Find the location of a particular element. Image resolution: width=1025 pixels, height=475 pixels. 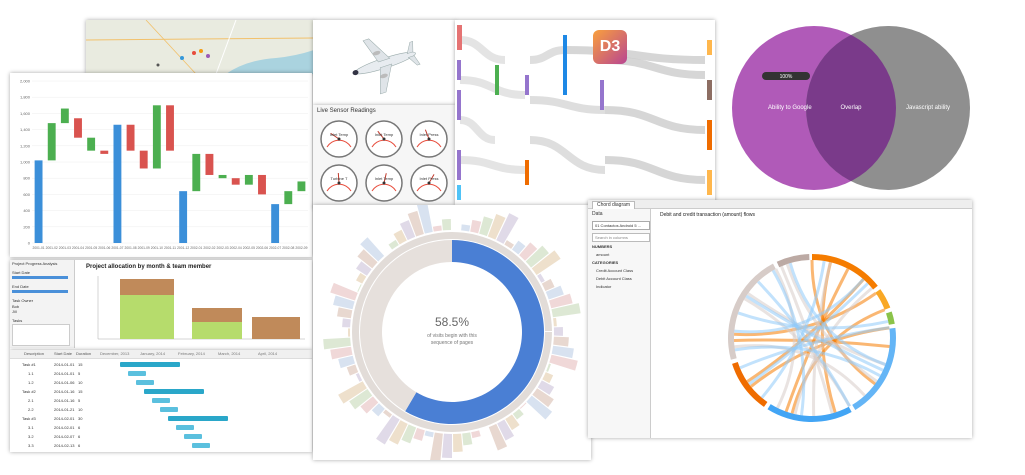

measures-header: NUMBERS is located at coordinates (602, 246).